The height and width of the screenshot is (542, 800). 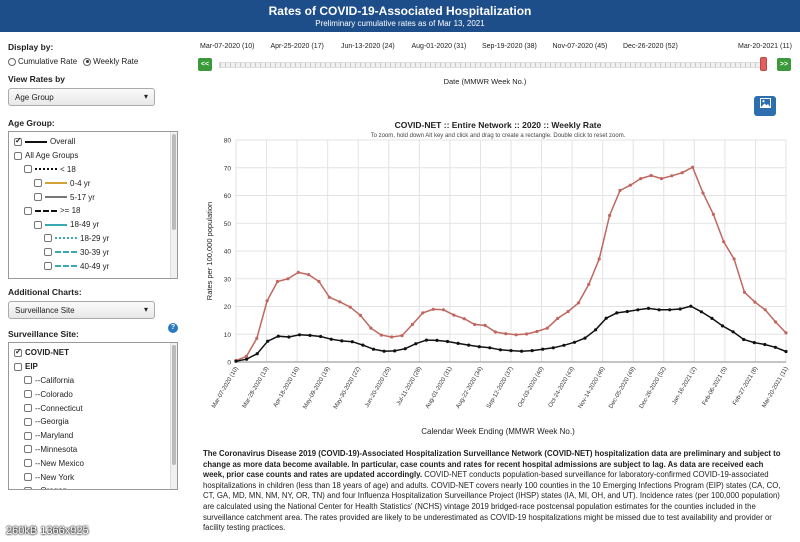 What do you see at coordinates (228, 168) in the screenshot?
I see `y-tick-label: 70` at bounding box center [228, 168].